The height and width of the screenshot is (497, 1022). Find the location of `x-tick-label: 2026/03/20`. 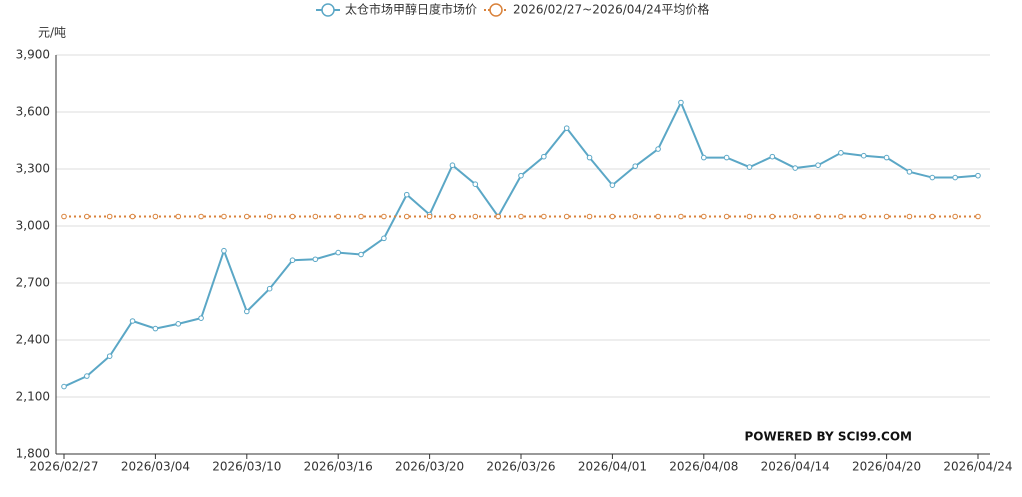

x-tick-label: 2026/03/20 is located at coordinates (429, 467).